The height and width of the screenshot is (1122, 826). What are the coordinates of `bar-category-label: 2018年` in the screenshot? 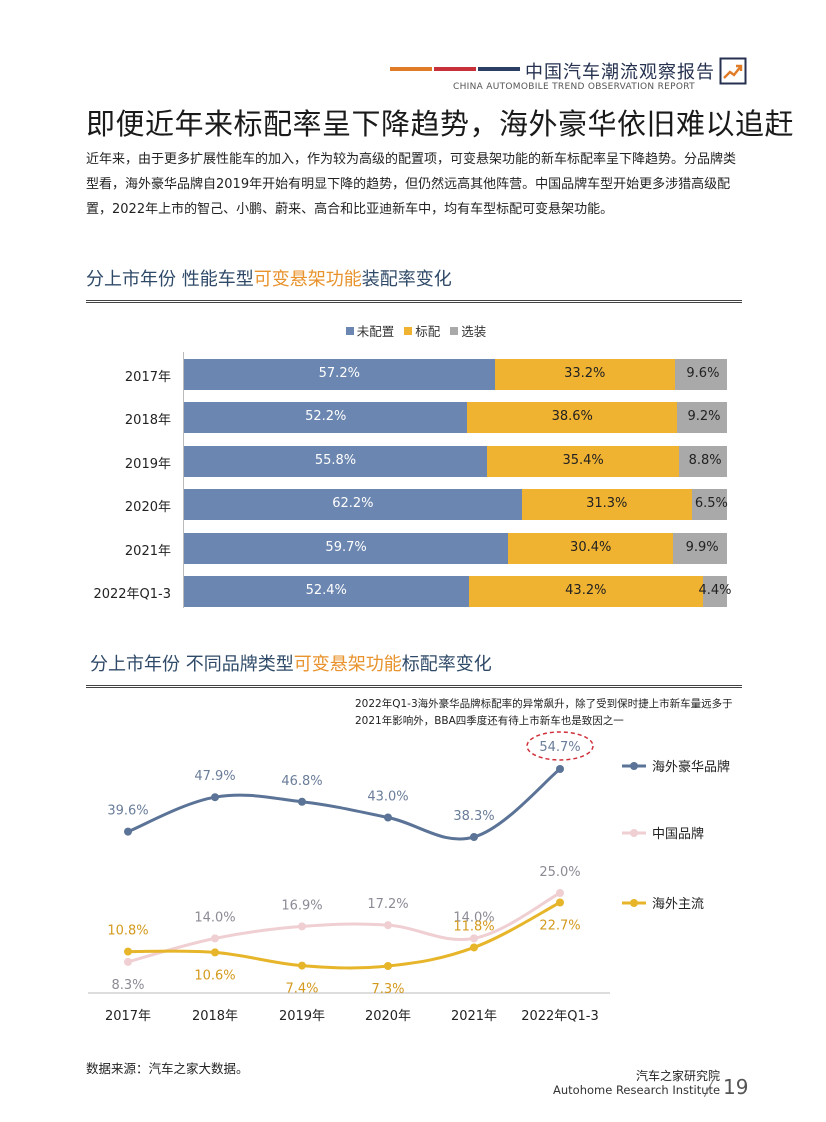 It's located at (147, 421).